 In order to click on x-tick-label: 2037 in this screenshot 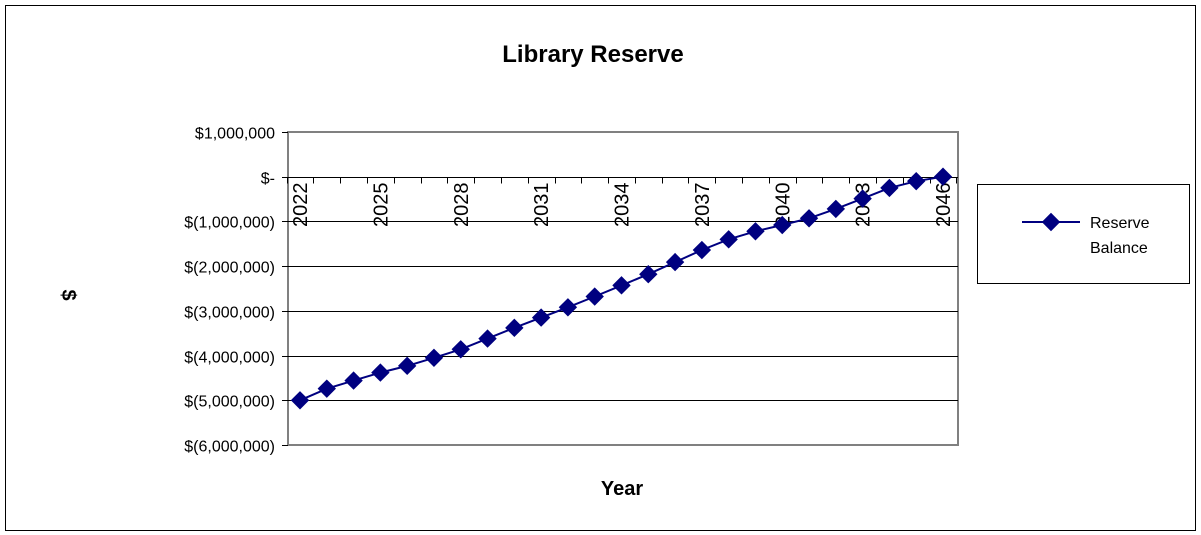, I will do `click(703, 205)`.